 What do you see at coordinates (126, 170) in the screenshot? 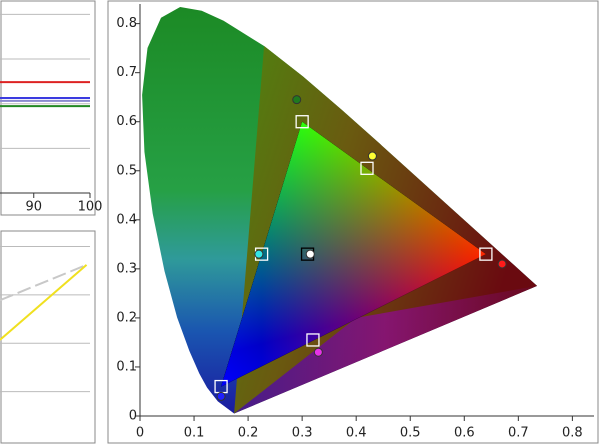
I see `y-tick-label: 0.5` at bounding box center [126, 170].